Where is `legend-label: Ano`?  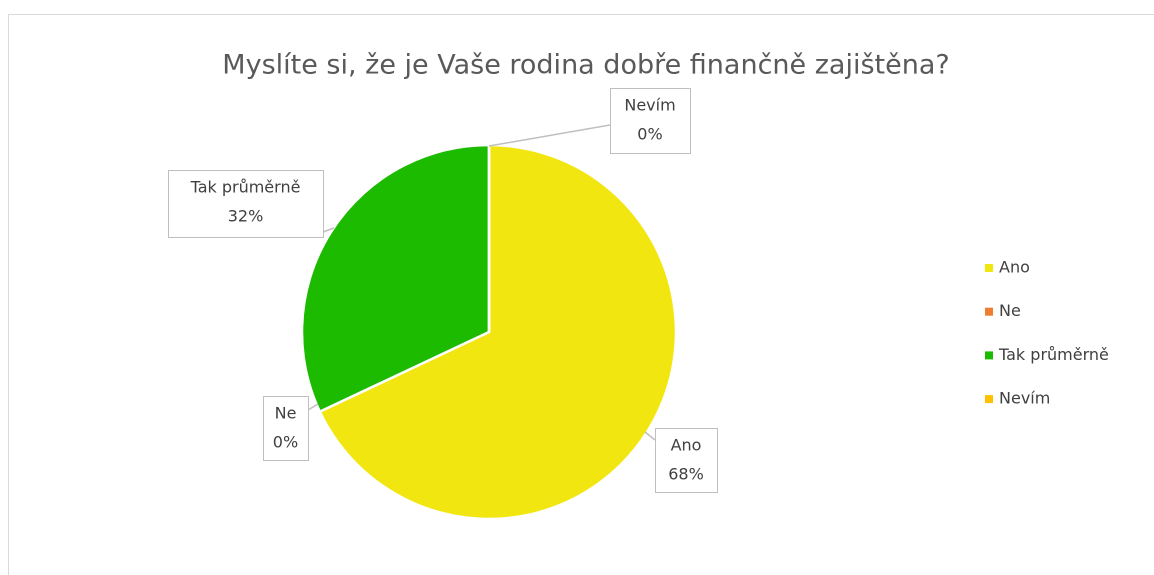
legend-label: Ano is located at coordinates (1014, 267).